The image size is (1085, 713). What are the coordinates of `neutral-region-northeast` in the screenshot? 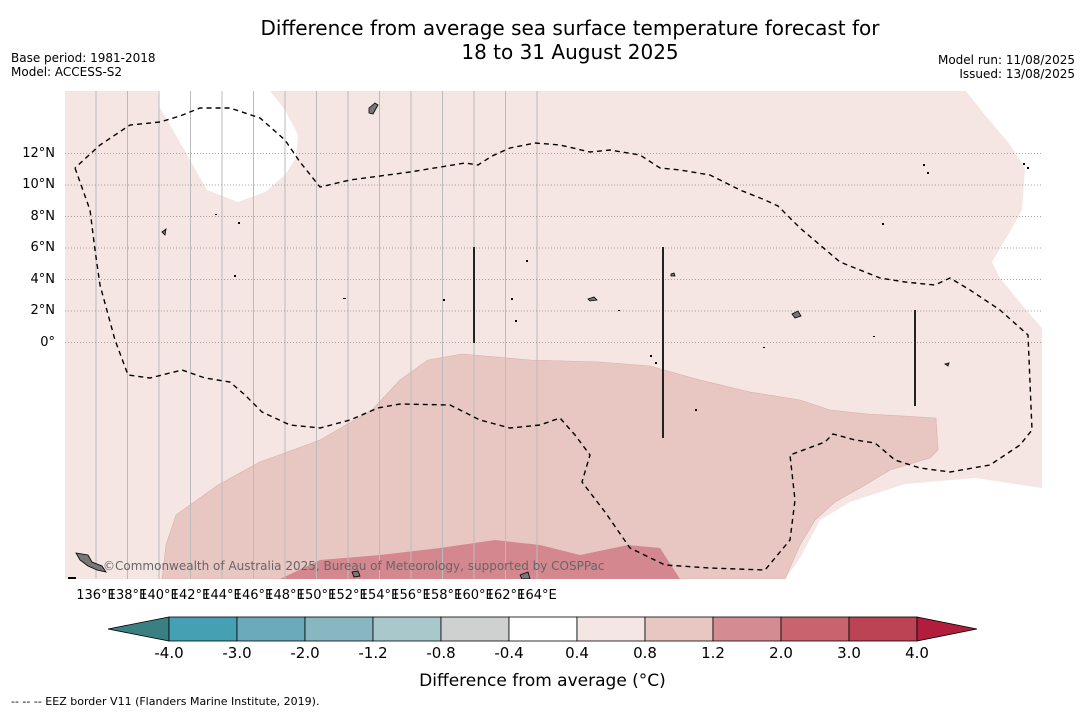 It's located at (1004, 209).